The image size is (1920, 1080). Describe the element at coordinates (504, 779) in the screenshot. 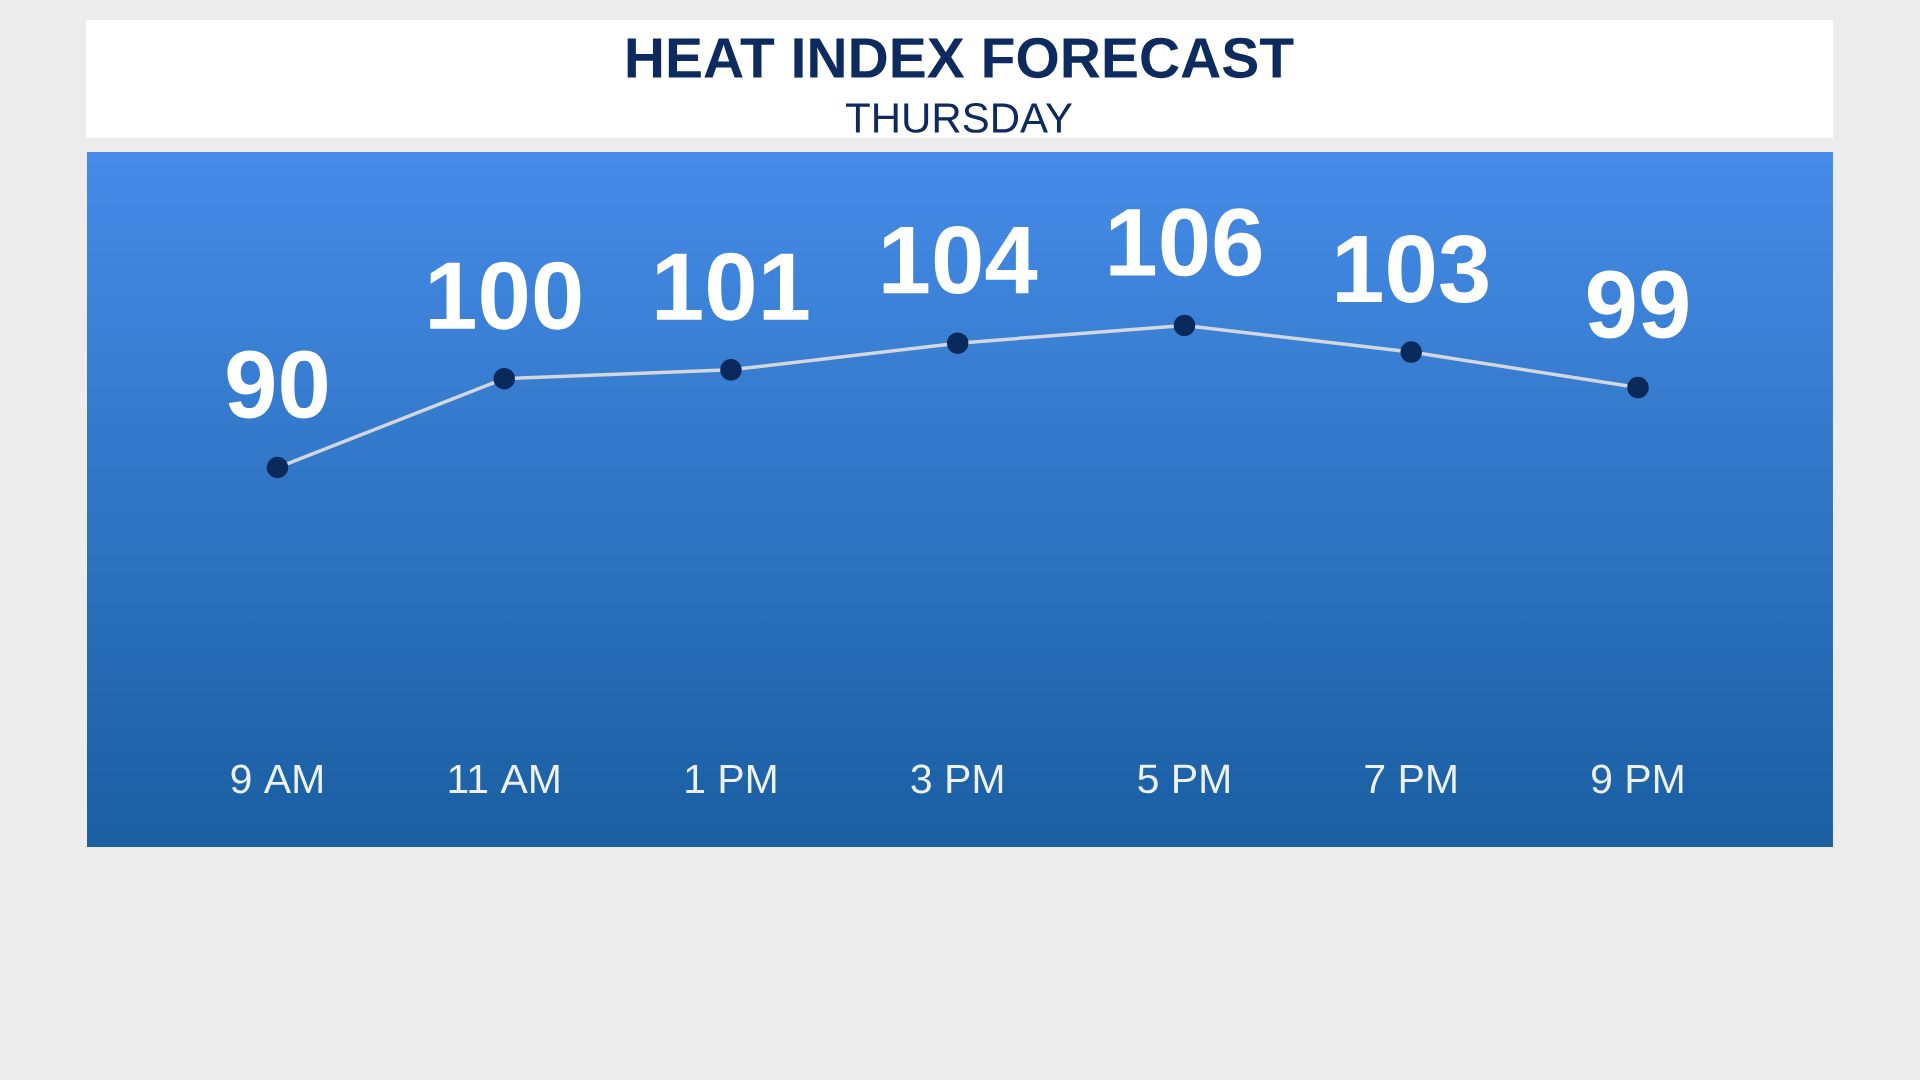

I see `x-tick-label: 11 AM` at that location.